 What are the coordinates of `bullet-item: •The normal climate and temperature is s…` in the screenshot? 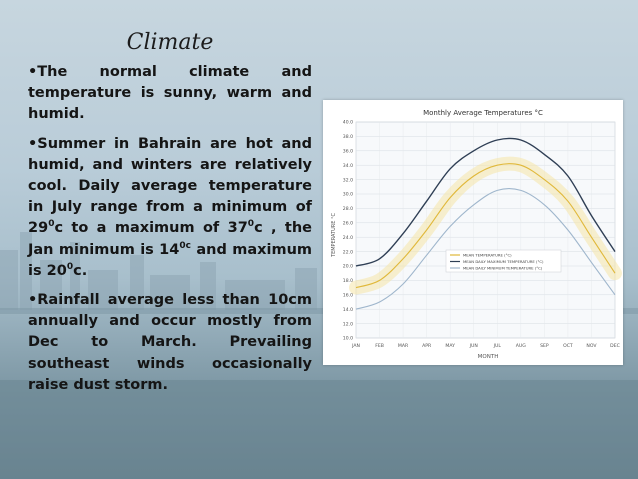 It's located at (170, 94).